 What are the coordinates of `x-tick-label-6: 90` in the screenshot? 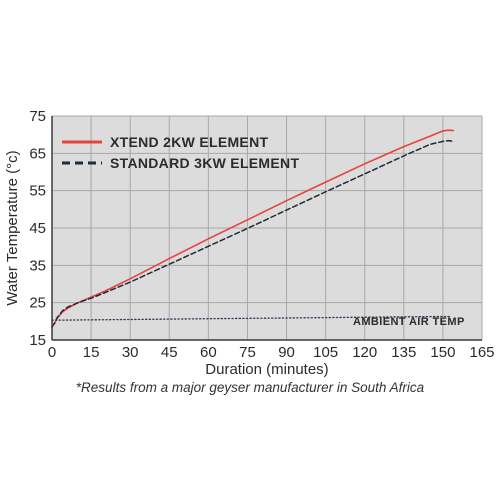 It's located at (286, 352).